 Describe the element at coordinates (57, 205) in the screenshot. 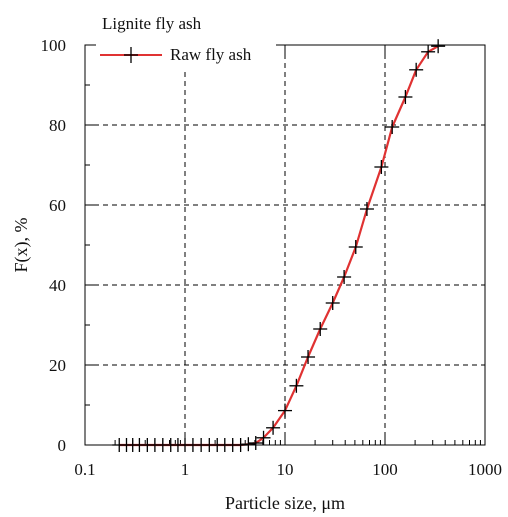

I see `y-tick-label: 60` at that location.